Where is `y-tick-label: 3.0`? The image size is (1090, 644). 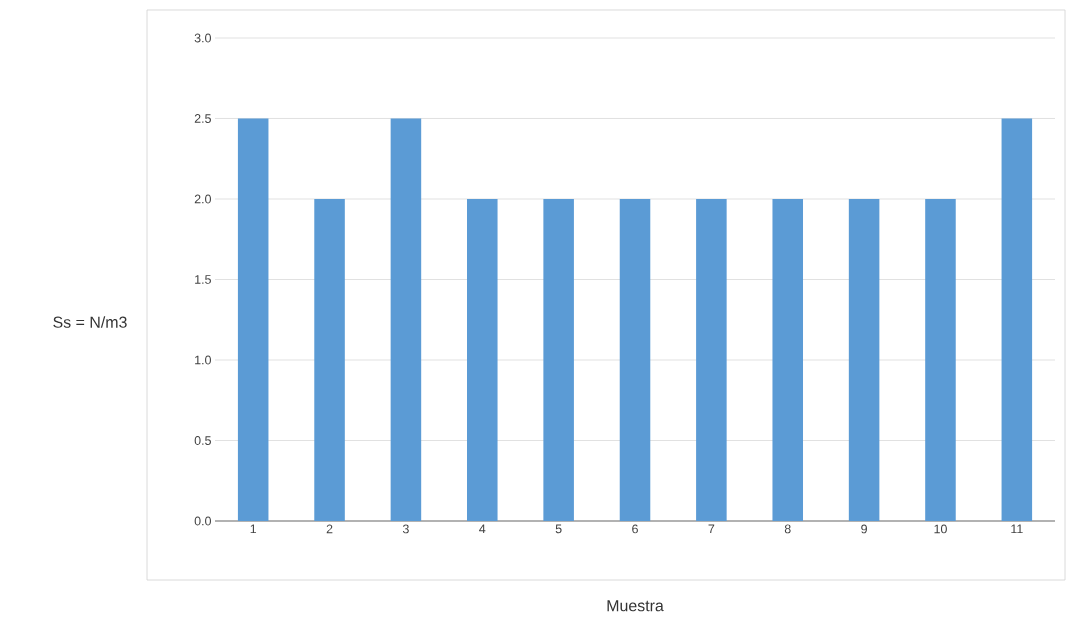 y-tick-label: 3.0 is located at coordinates (202, 38).